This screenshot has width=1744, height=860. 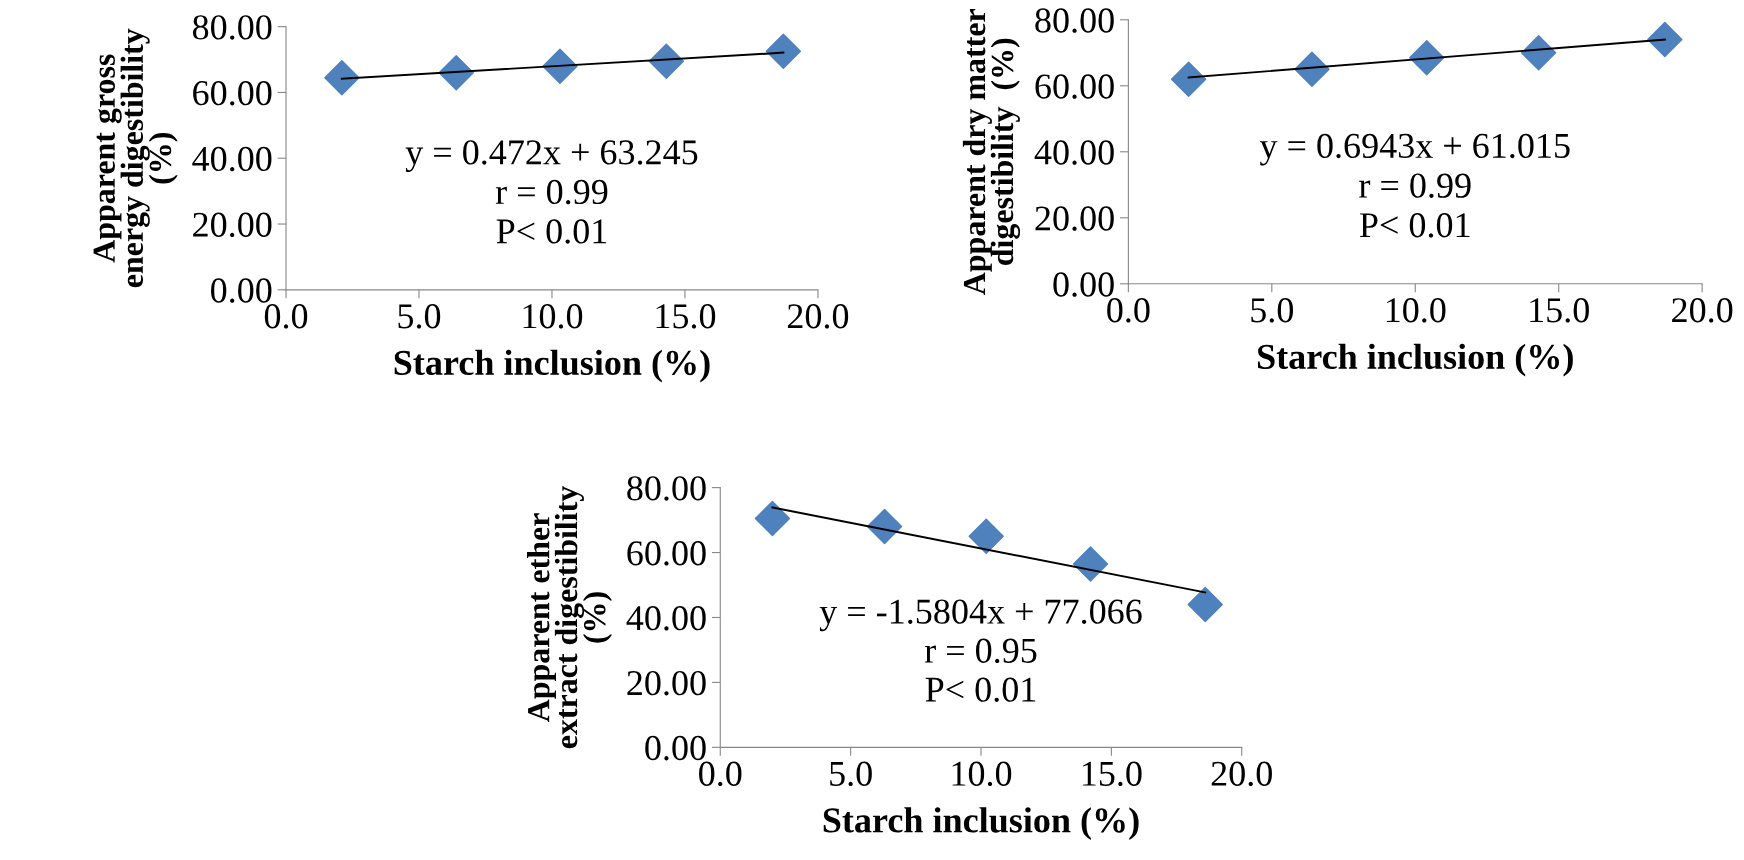 I want to click on annotation: y = -1.5804x + 77.066, so click(x=980, y=615).